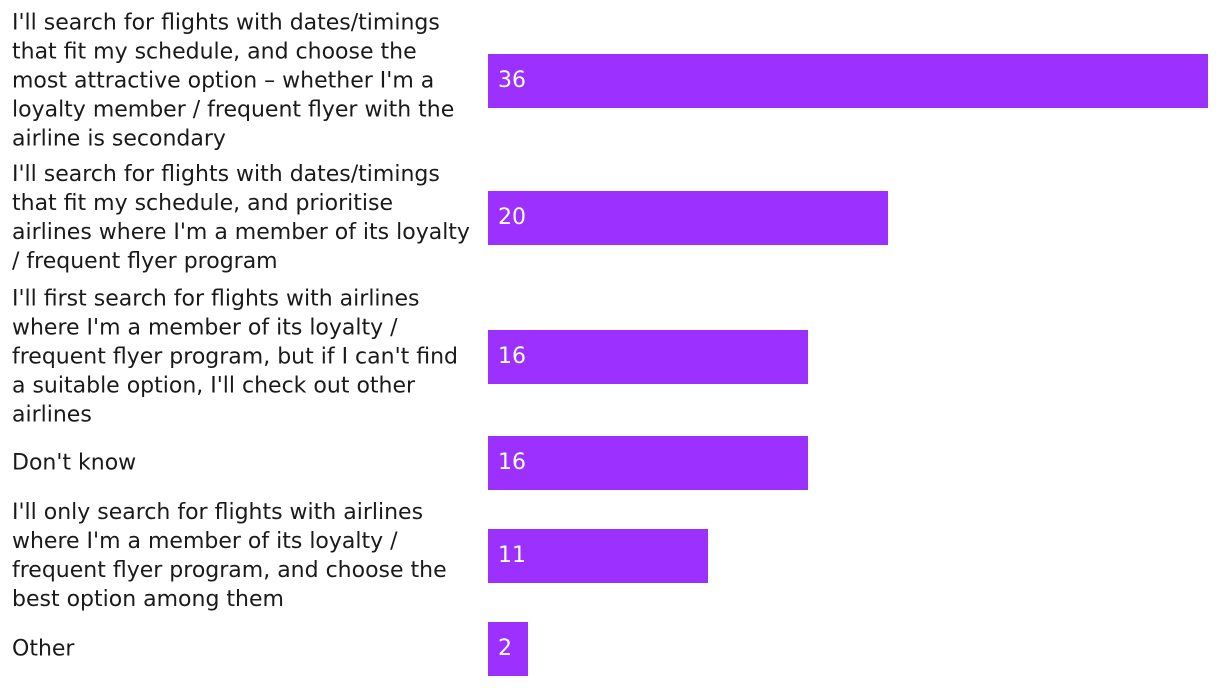 The height and width of the screenshot is (688, 1220). I want to click on category-label: Don't know, so click(74, 463).